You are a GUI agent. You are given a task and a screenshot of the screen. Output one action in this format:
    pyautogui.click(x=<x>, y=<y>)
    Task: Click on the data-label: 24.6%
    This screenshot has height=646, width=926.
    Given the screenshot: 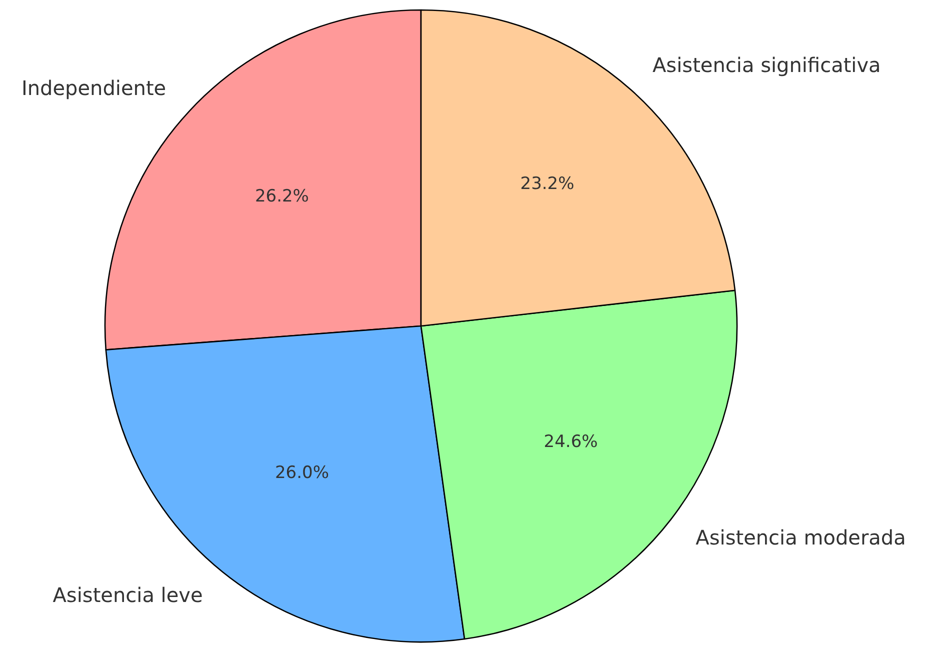 What is the action you would take?
    pyautogui.click(x=571, y=442)
    